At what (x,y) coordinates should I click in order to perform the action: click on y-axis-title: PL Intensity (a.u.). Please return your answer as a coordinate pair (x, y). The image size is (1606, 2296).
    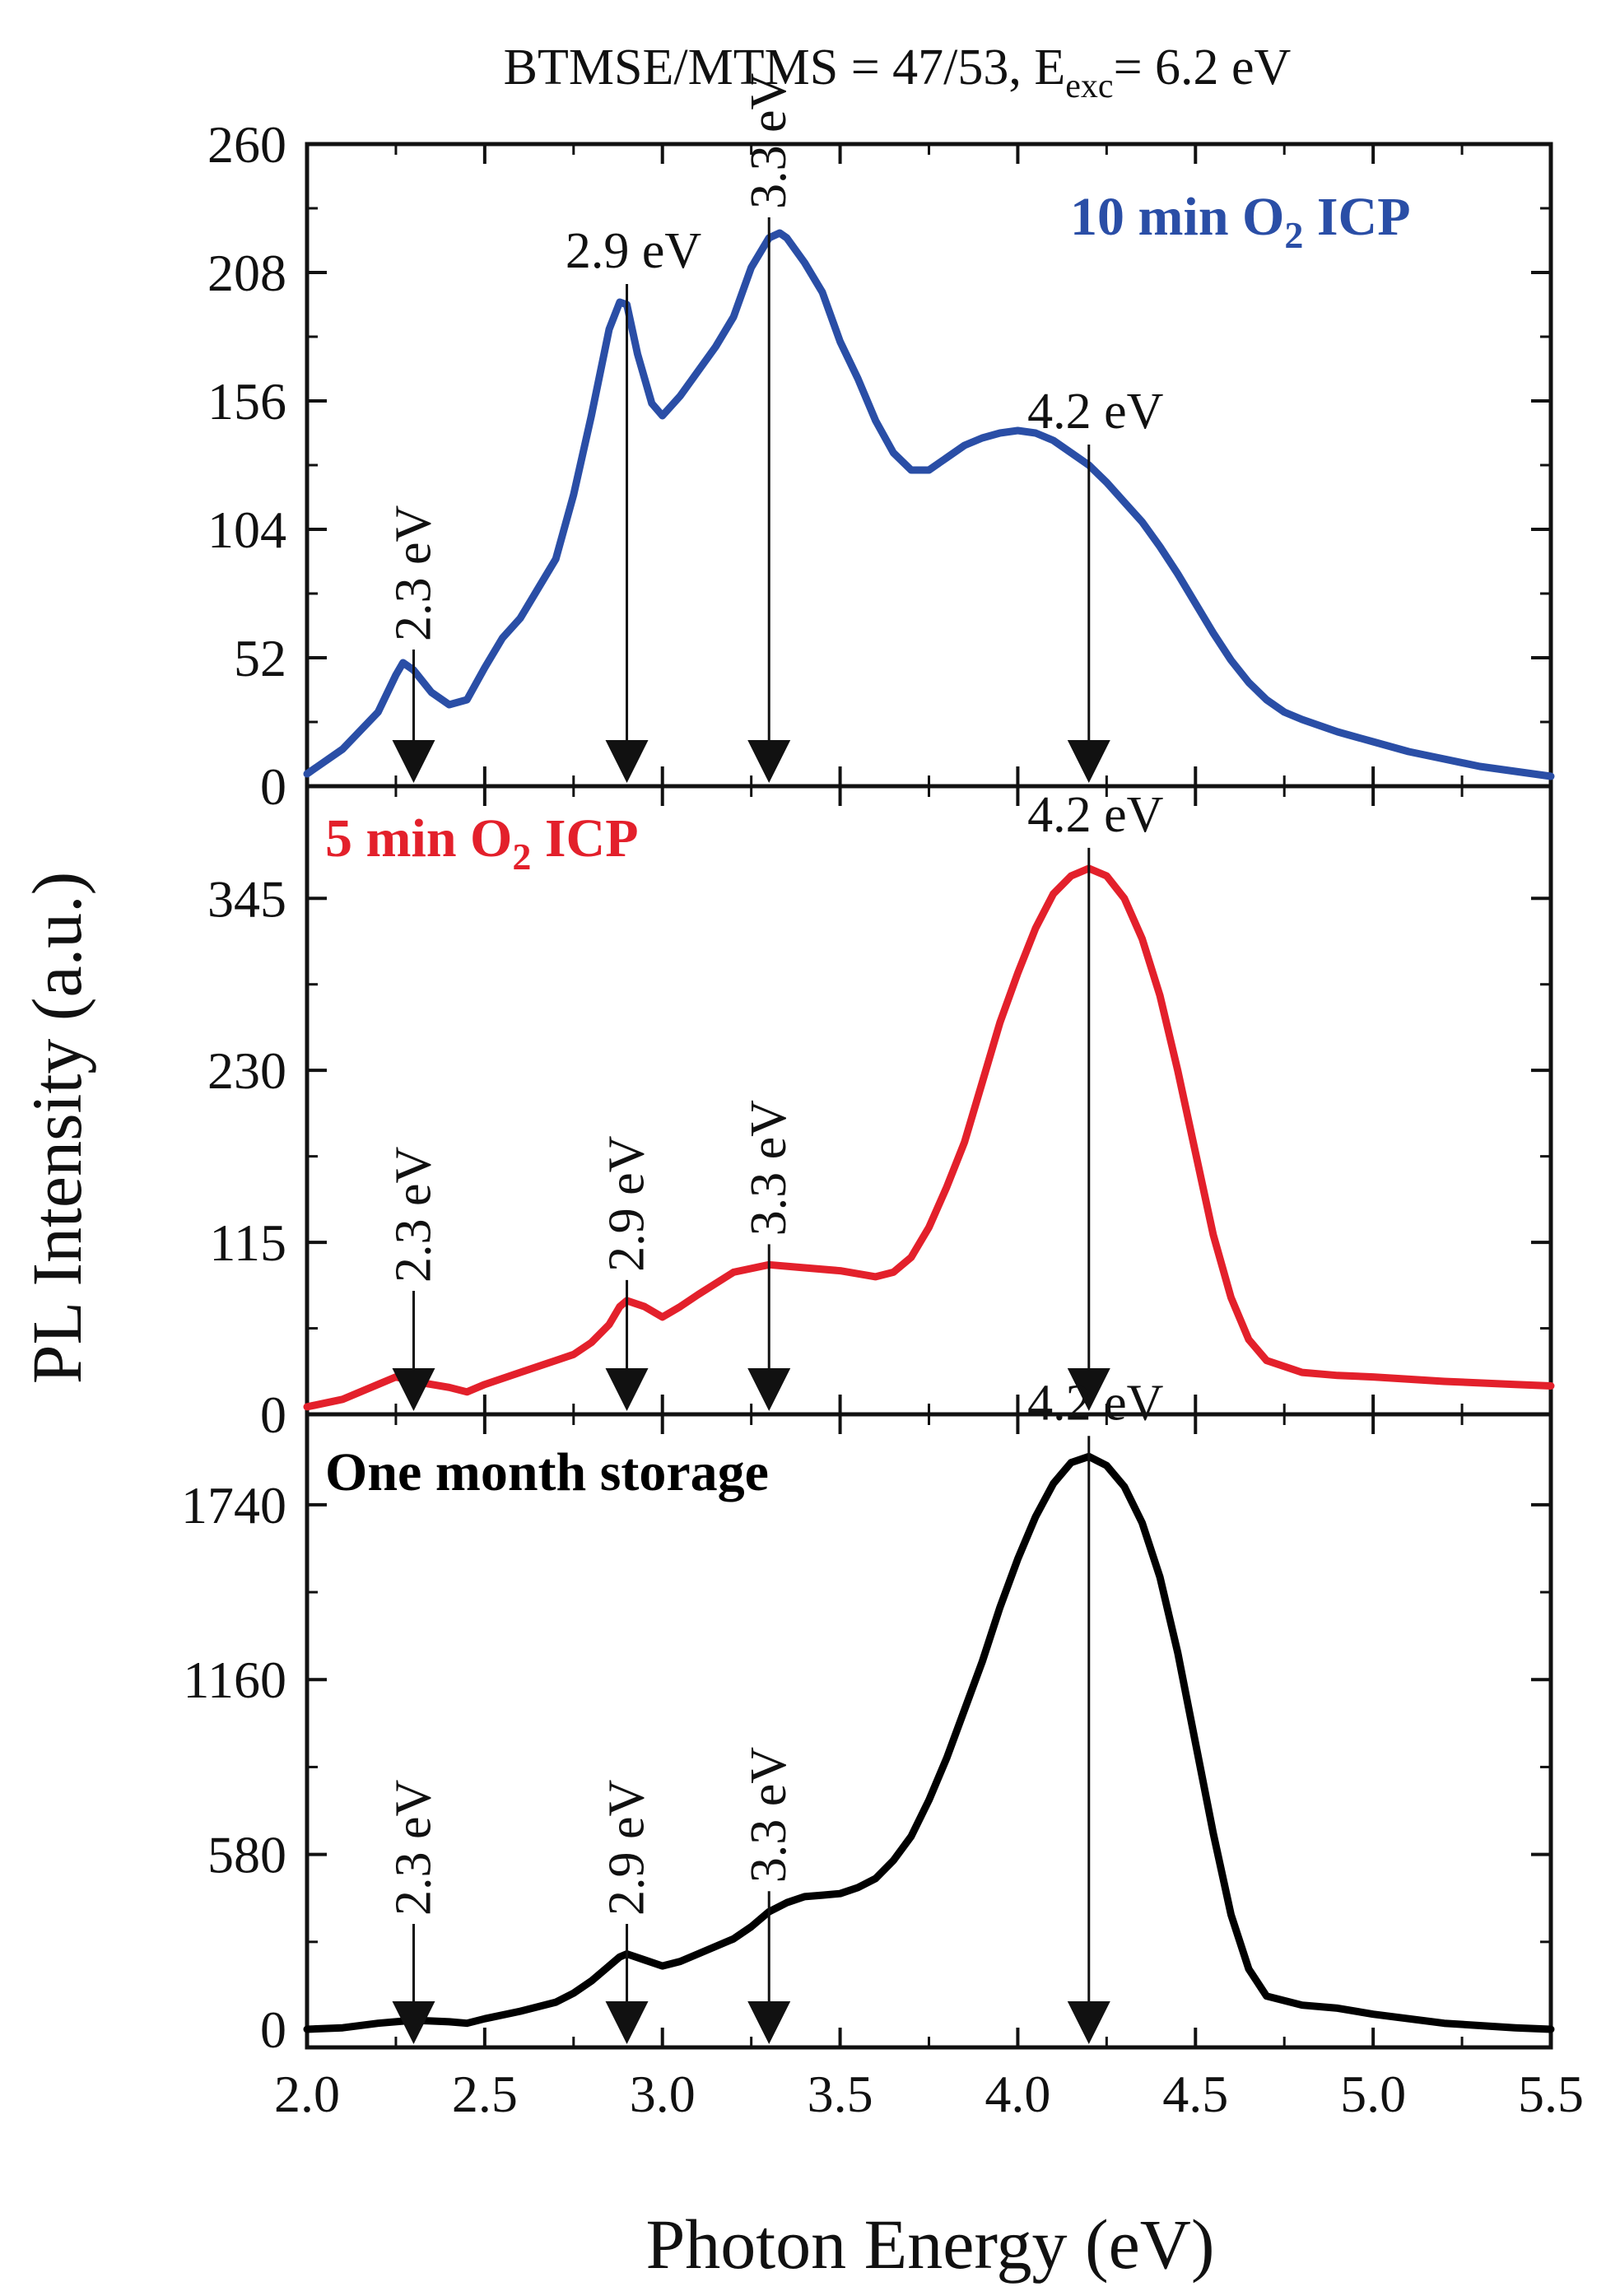
    Looking at the image, I should click on (56, 1128).